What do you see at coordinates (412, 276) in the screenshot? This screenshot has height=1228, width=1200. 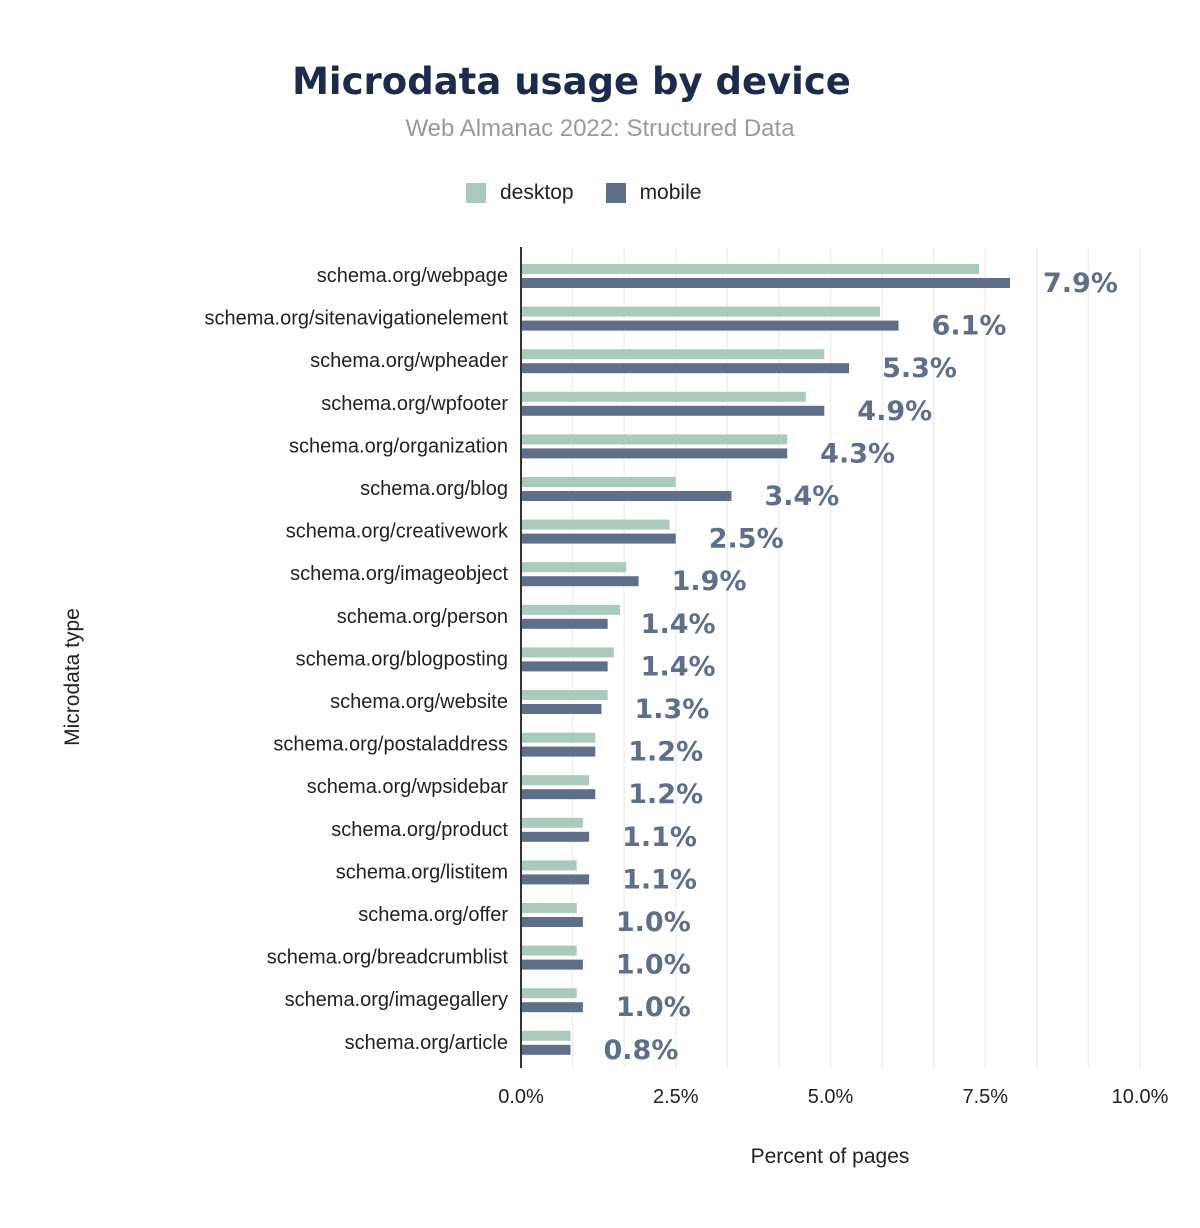 I see `category-label: schema.org/webpage` at bounding box center [412, 276].